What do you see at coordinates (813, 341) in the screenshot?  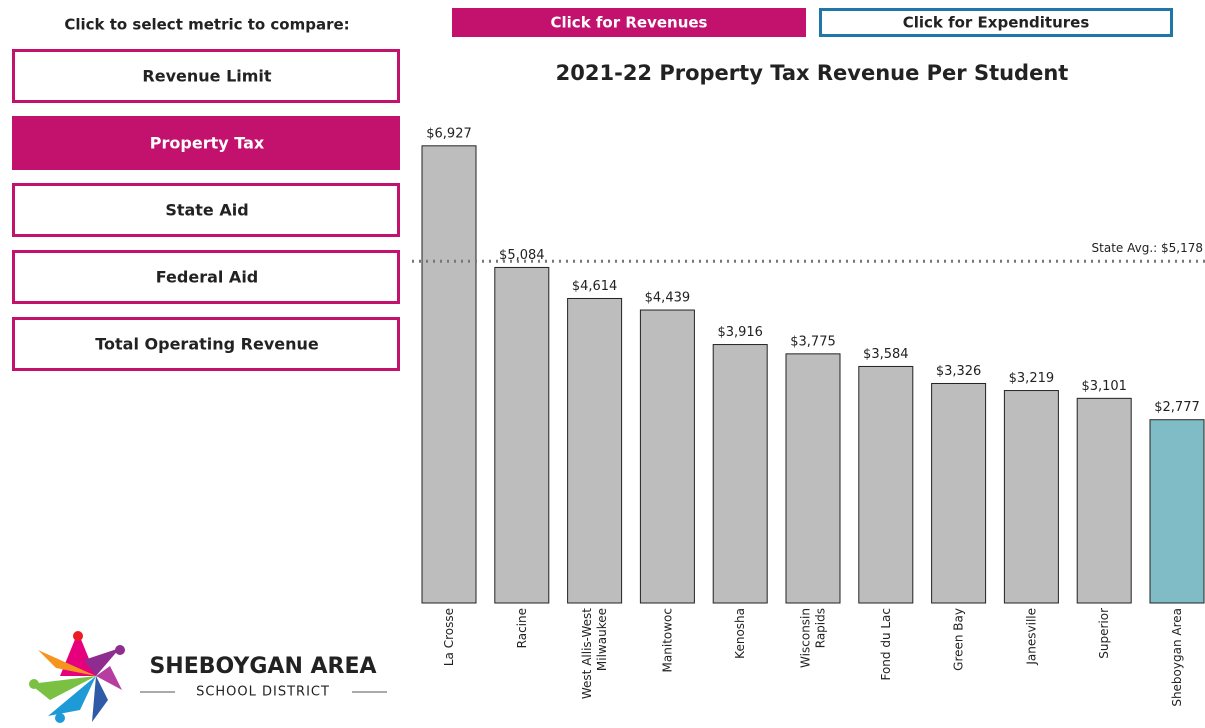 I see `value-label: $3,775` at bounding box center [813, 341].